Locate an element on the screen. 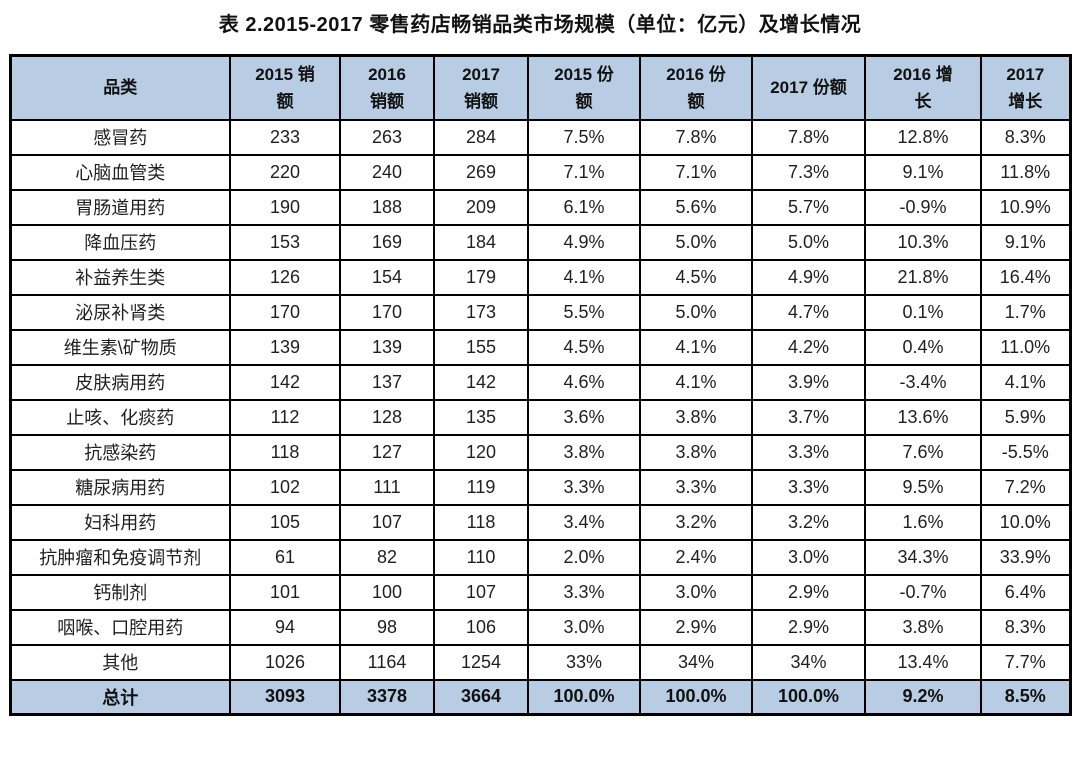 This screenshot has height=764, width=1080. table-cell: 3.4% is located at coordinates (584, 522).